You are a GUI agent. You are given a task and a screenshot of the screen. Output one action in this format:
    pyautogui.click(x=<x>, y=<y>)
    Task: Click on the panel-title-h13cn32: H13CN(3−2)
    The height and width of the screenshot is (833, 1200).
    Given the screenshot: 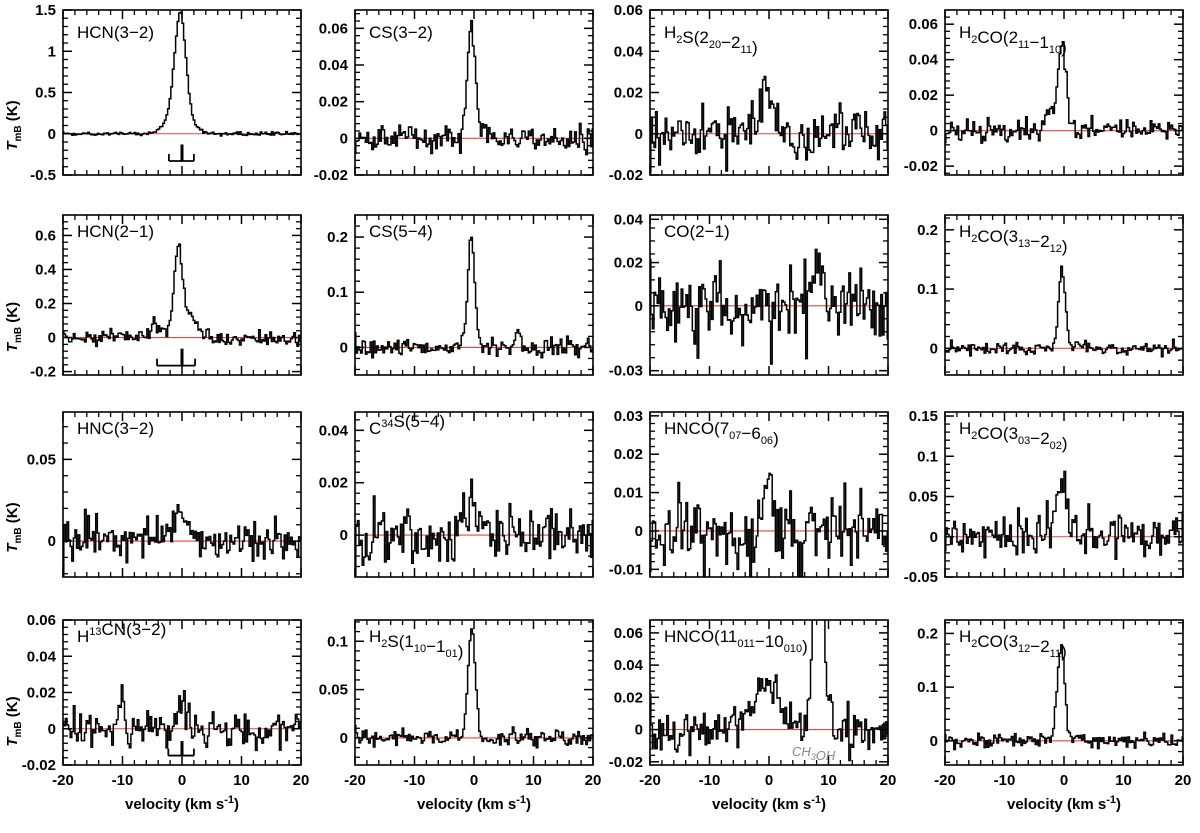 What is the action you would take?
    pyautogui.click(x=121, y=633)
    